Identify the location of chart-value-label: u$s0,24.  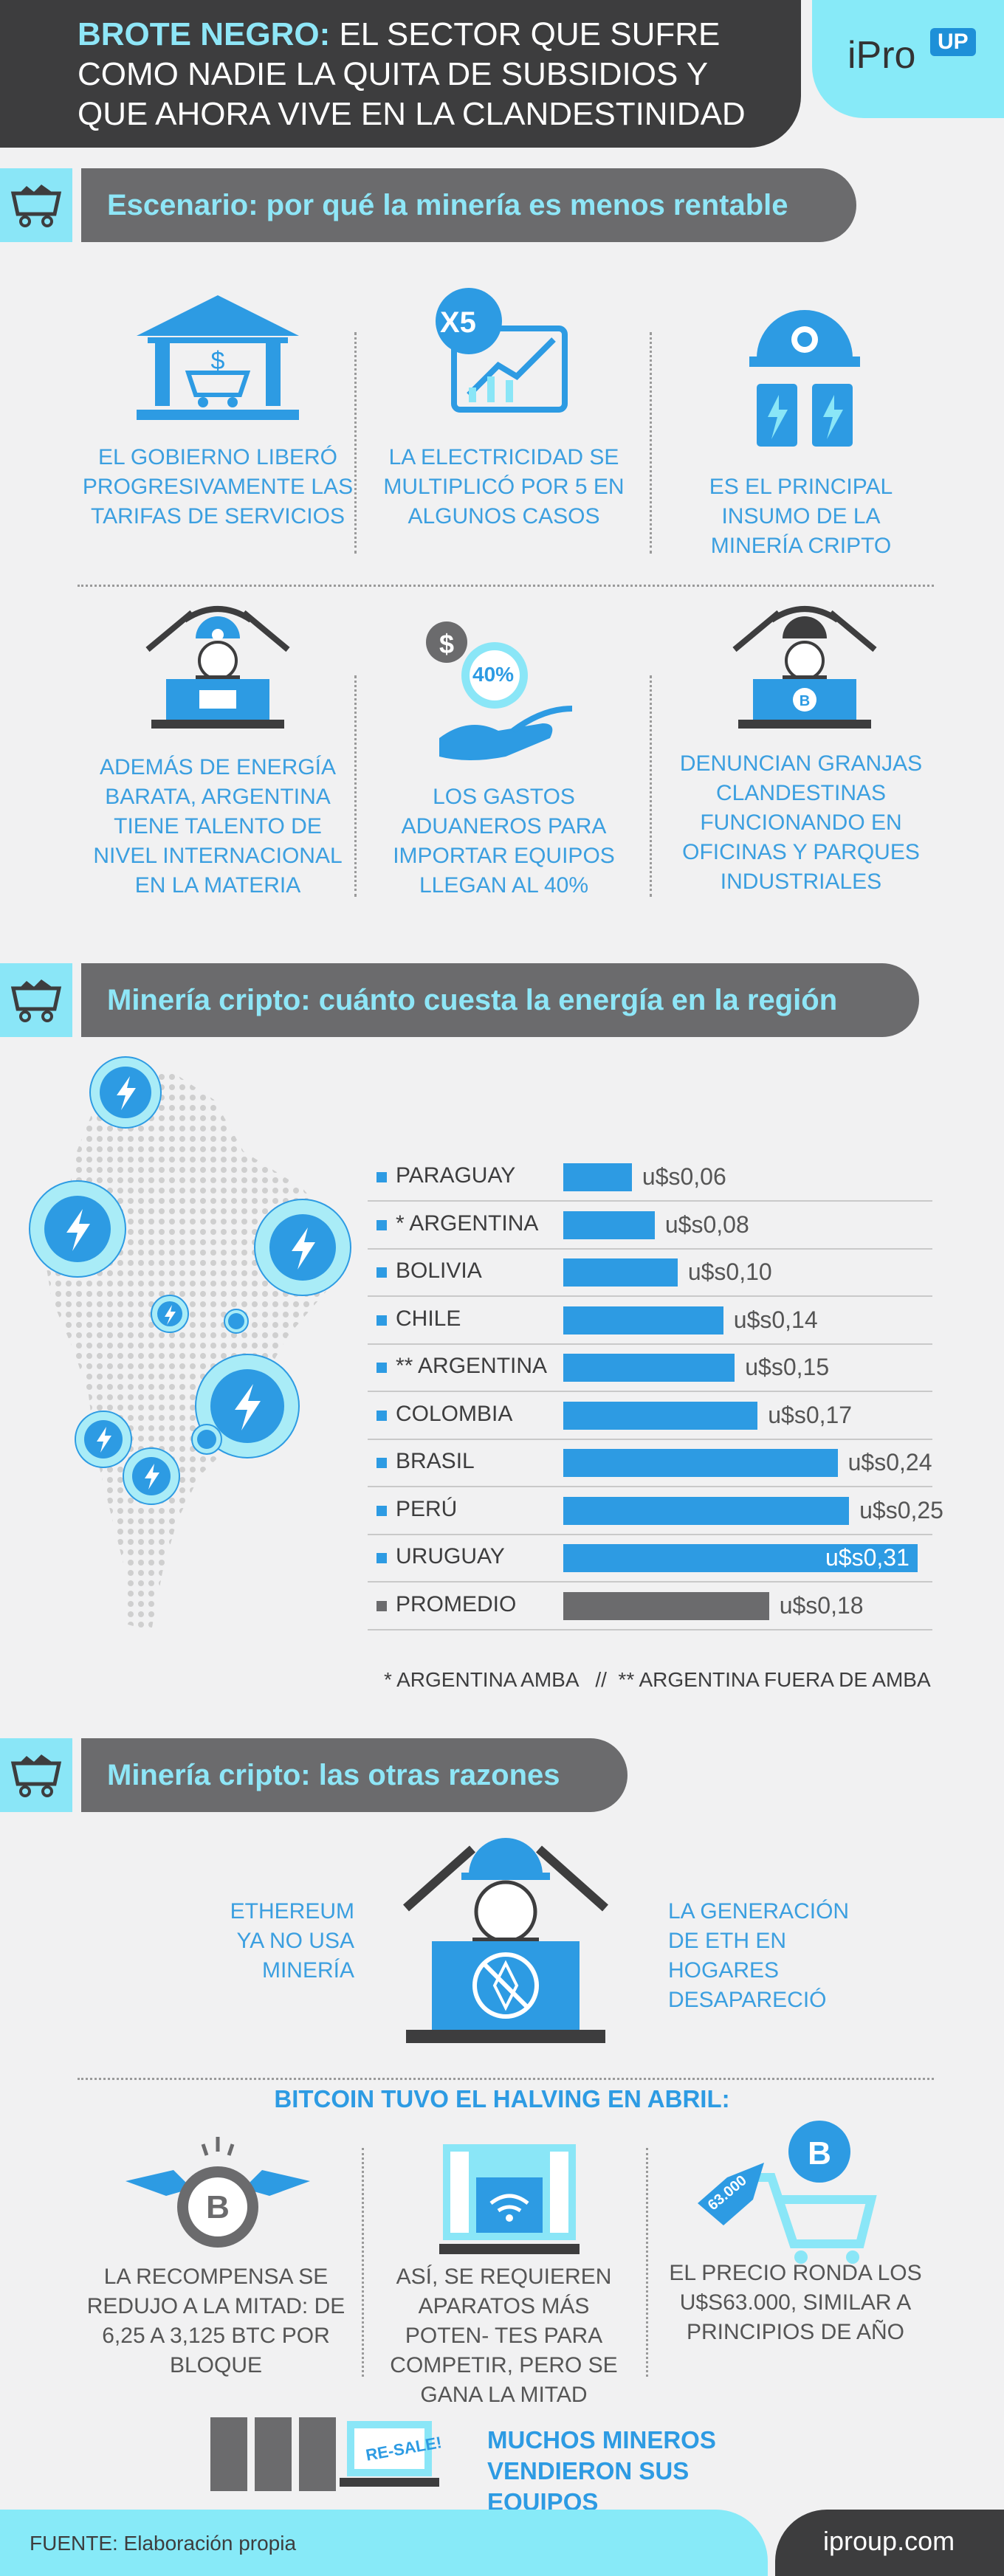
(889, 1462).